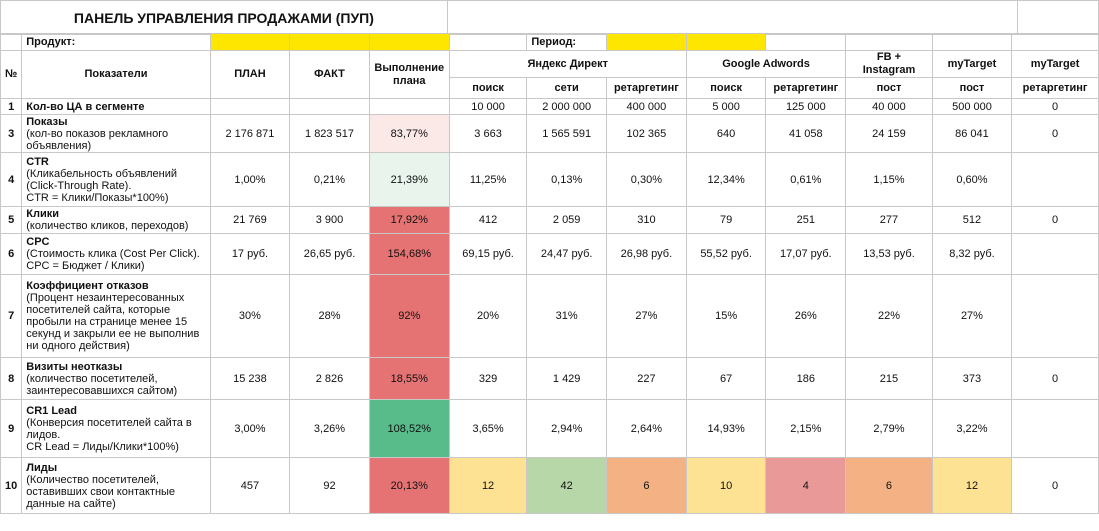 Image resolution: width=1099 pixels, height=531 pixels. Describe the element at coordinates (566, 133) in the screenshot. I see `channel-value-cell: 1 565 591` at that location.